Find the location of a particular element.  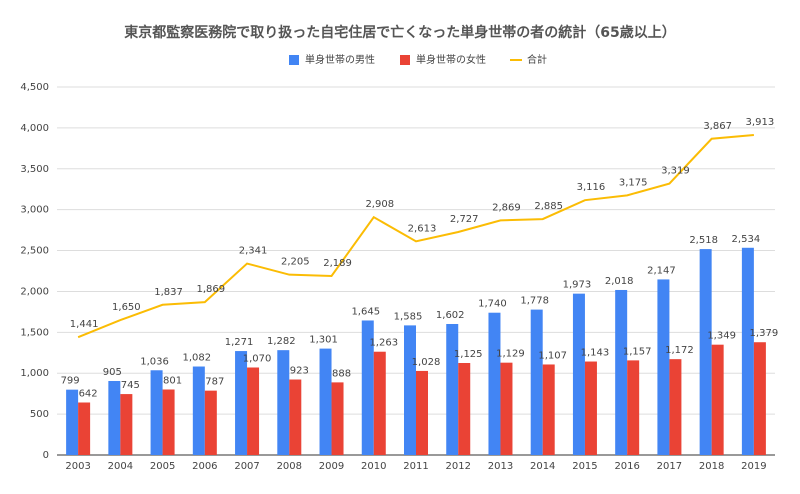

y-tick-label: 1,500 is located at coordinates (34, 332).